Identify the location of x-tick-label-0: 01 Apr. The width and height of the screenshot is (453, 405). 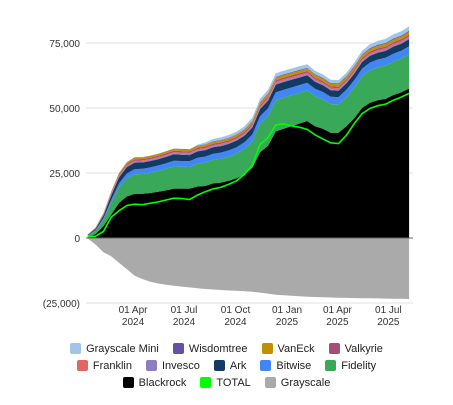
(134, 310).